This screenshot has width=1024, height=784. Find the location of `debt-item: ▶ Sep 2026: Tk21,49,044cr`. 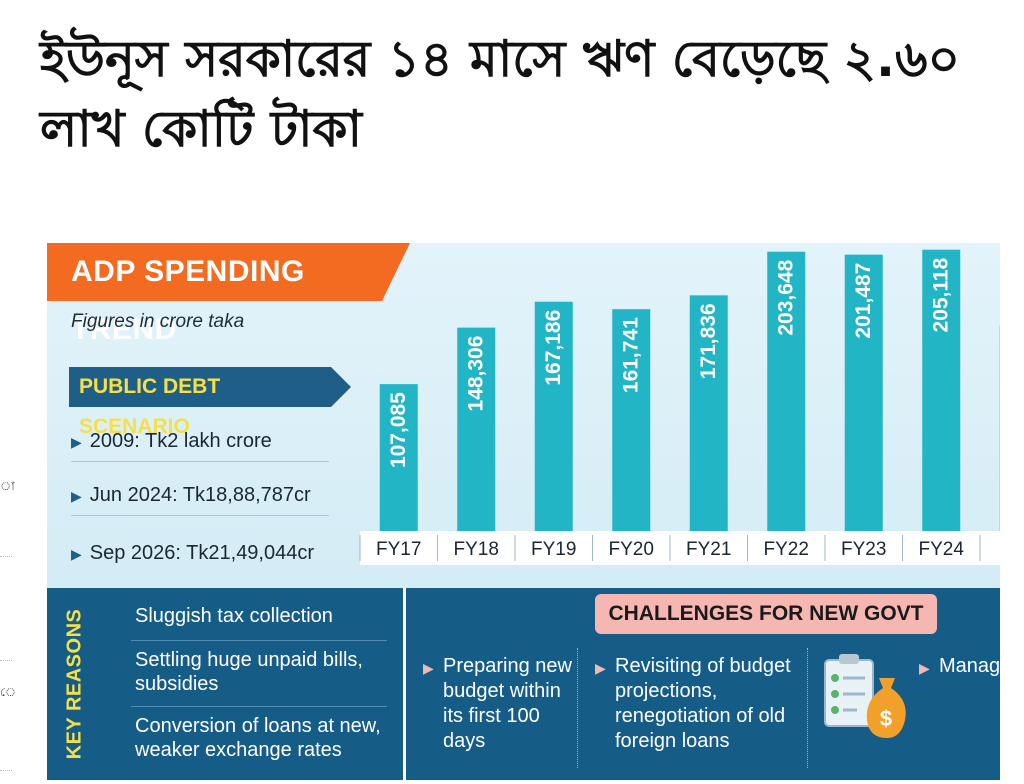

debt-item: ▶ Sep 2026: Tk21,49,044cr is located at coordinates (193, 553).